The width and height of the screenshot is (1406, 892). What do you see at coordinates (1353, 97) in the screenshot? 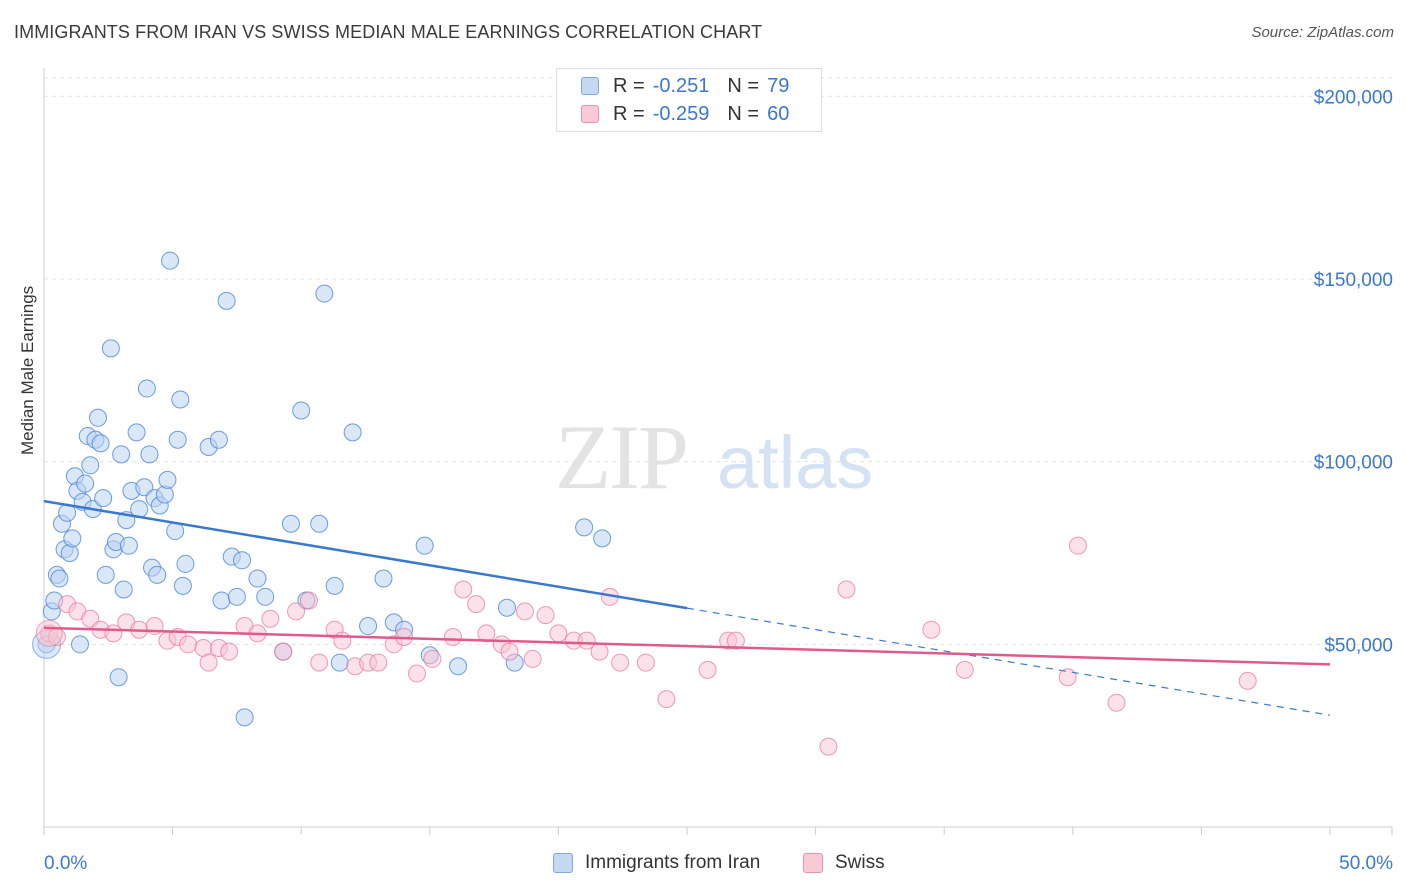
I see `y-tick-label: $200,000` at bounding box center [1353, 97].